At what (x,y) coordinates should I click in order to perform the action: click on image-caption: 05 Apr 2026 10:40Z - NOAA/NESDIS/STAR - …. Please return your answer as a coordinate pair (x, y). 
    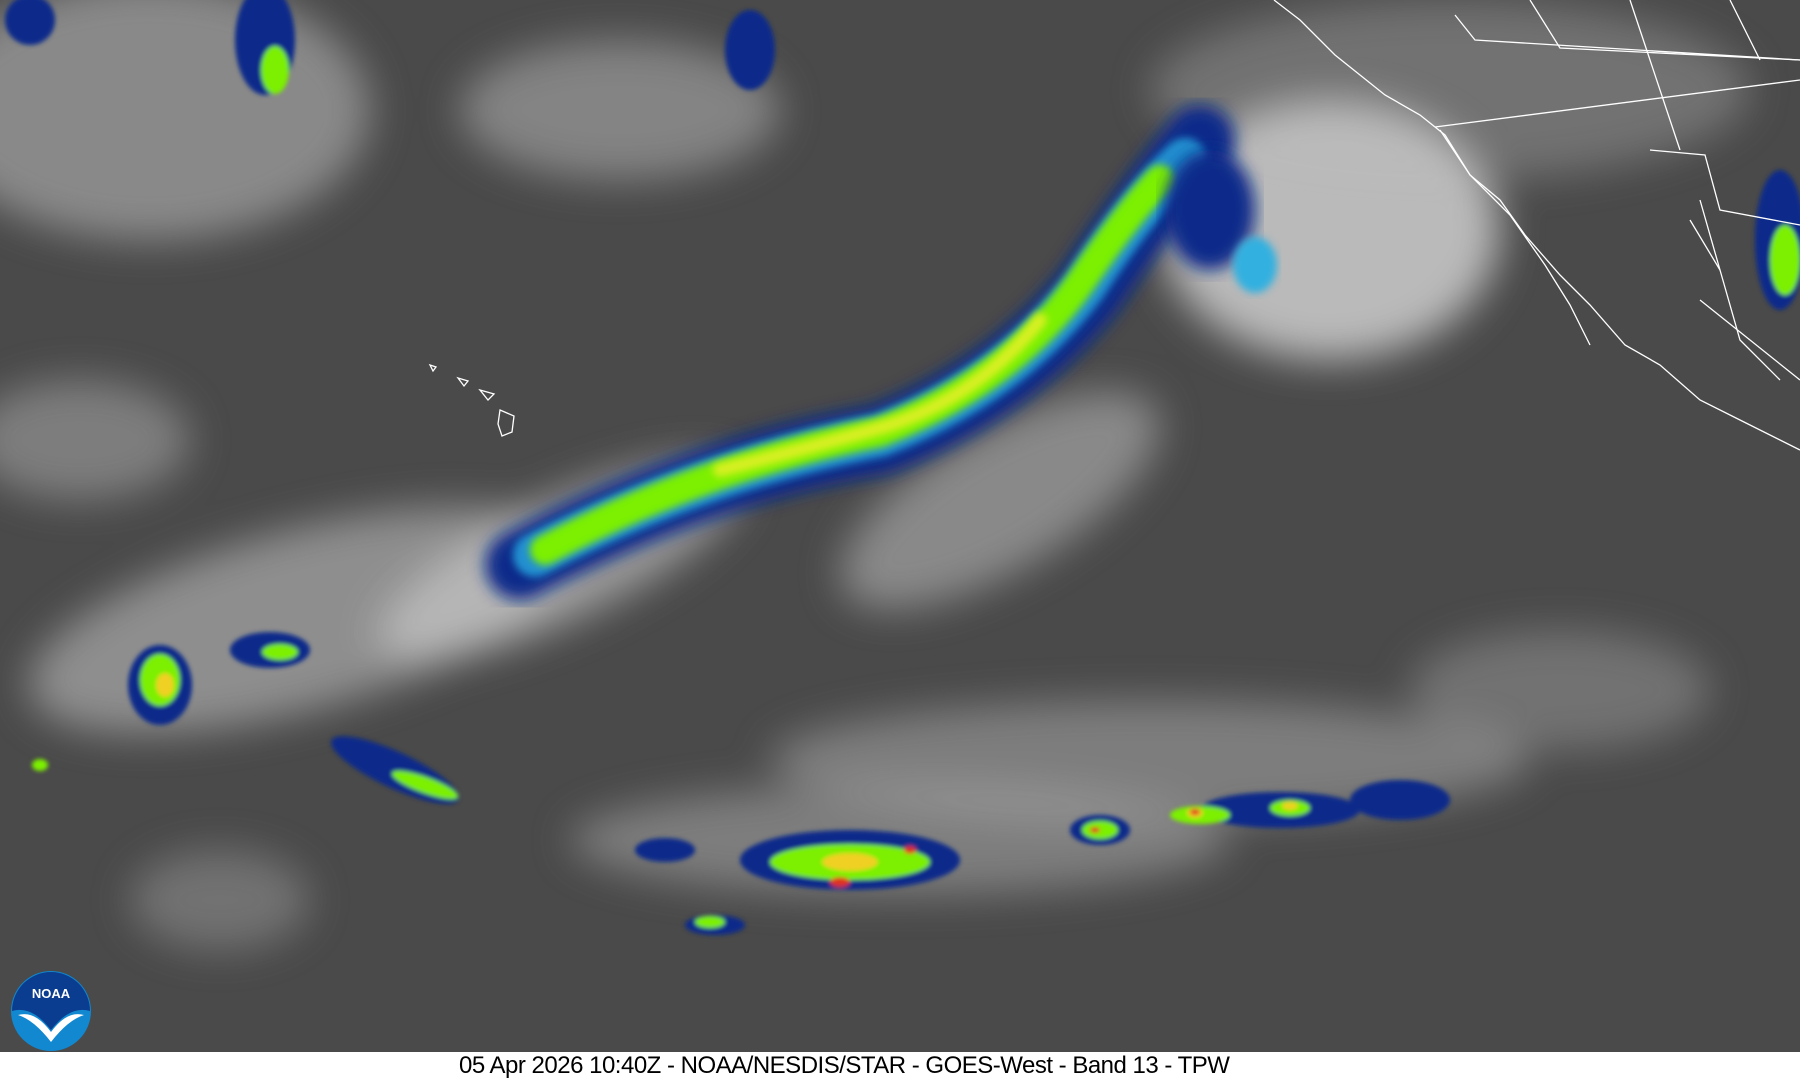
    Looking at the image, I should click on (900, 1066).